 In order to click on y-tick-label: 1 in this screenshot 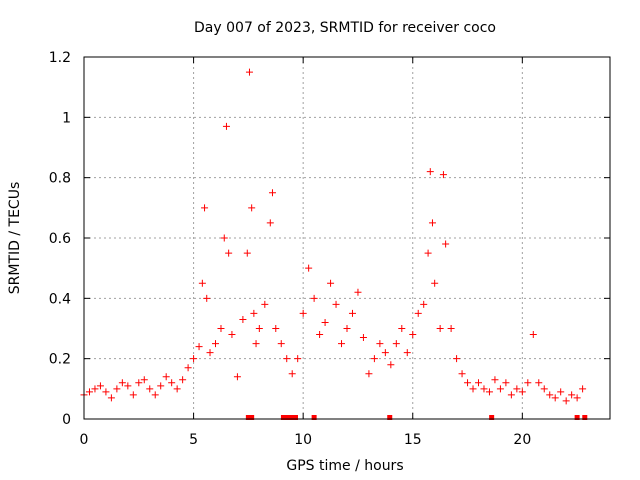, I will do `click(66, 118)`.